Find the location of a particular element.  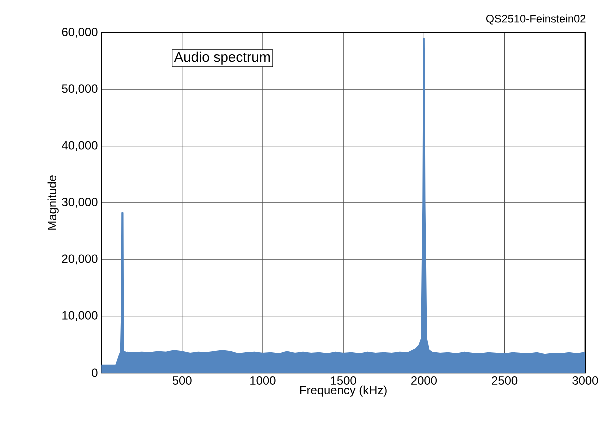

y-axis-title: Magnitude is located at coordinates (53, 203).